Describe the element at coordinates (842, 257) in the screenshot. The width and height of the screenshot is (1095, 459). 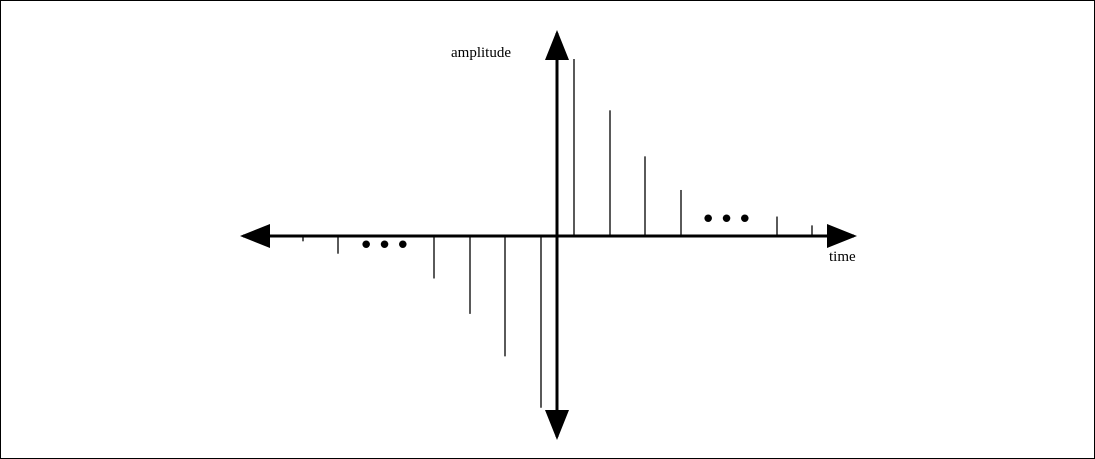
I see `time-label: time` at that location.